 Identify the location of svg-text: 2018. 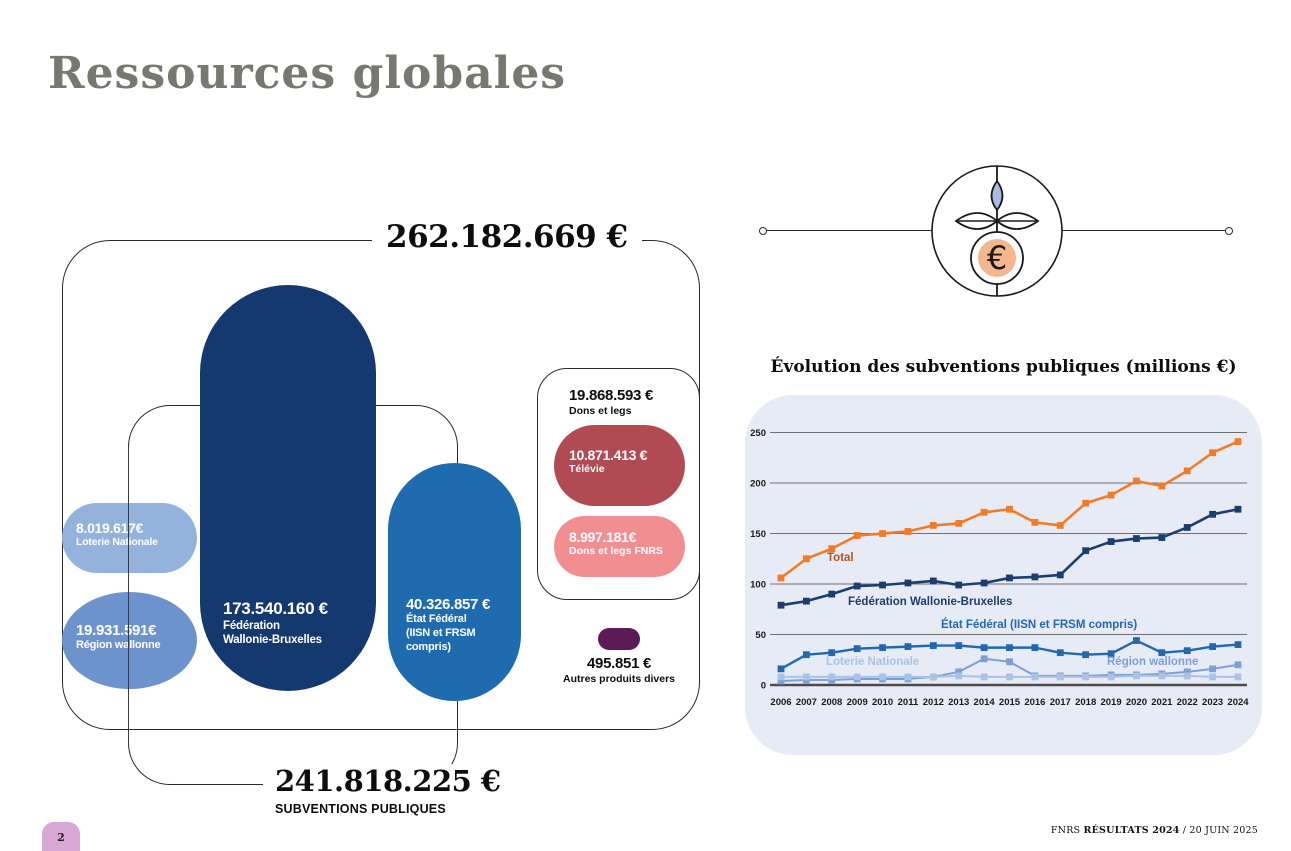
(1085, 702).